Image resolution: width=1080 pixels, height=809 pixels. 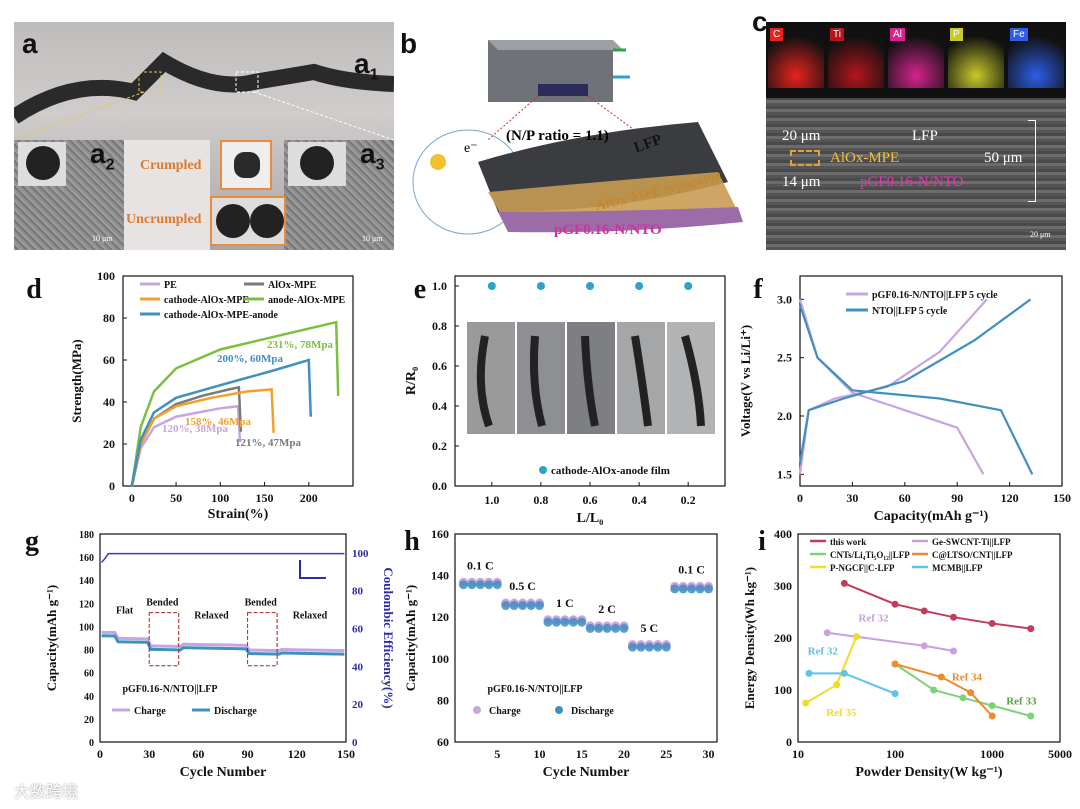 I want to click on eds-map-c: C, so click(x=796, y=57).